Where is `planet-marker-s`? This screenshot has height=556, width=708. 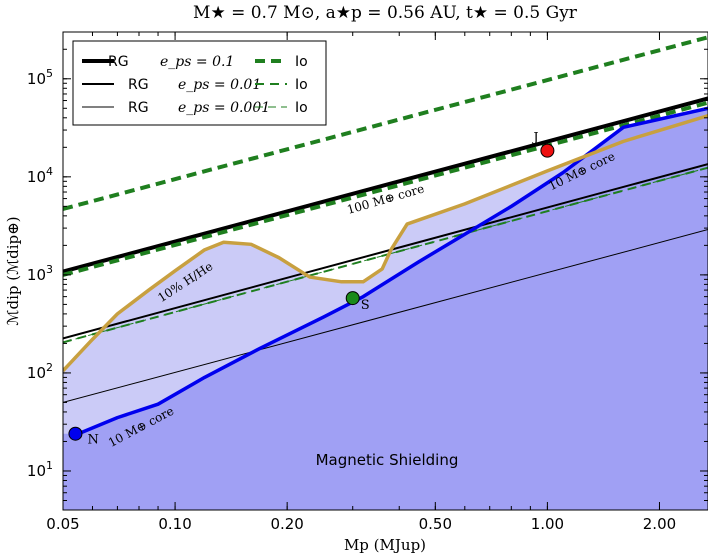
planet-marker-s is located at coordinates (352, 298).